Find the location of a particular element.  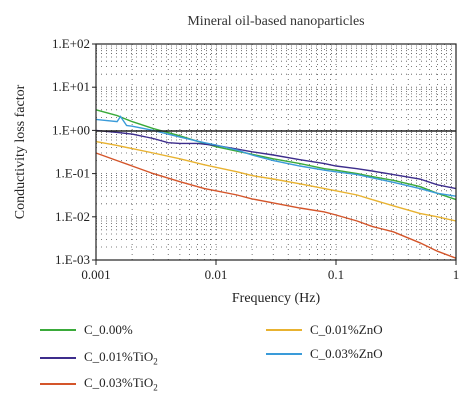

legend-item: C_0.00% is located at coordinates (86, 330).